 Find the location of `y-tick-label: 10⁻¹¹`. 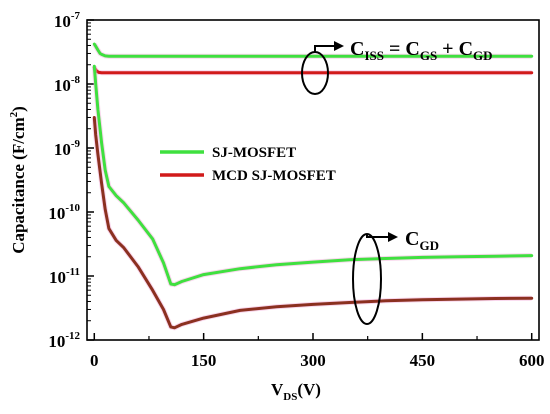

y-tick-label: 10⁻¹¹ is located at coordinates (64, 276).